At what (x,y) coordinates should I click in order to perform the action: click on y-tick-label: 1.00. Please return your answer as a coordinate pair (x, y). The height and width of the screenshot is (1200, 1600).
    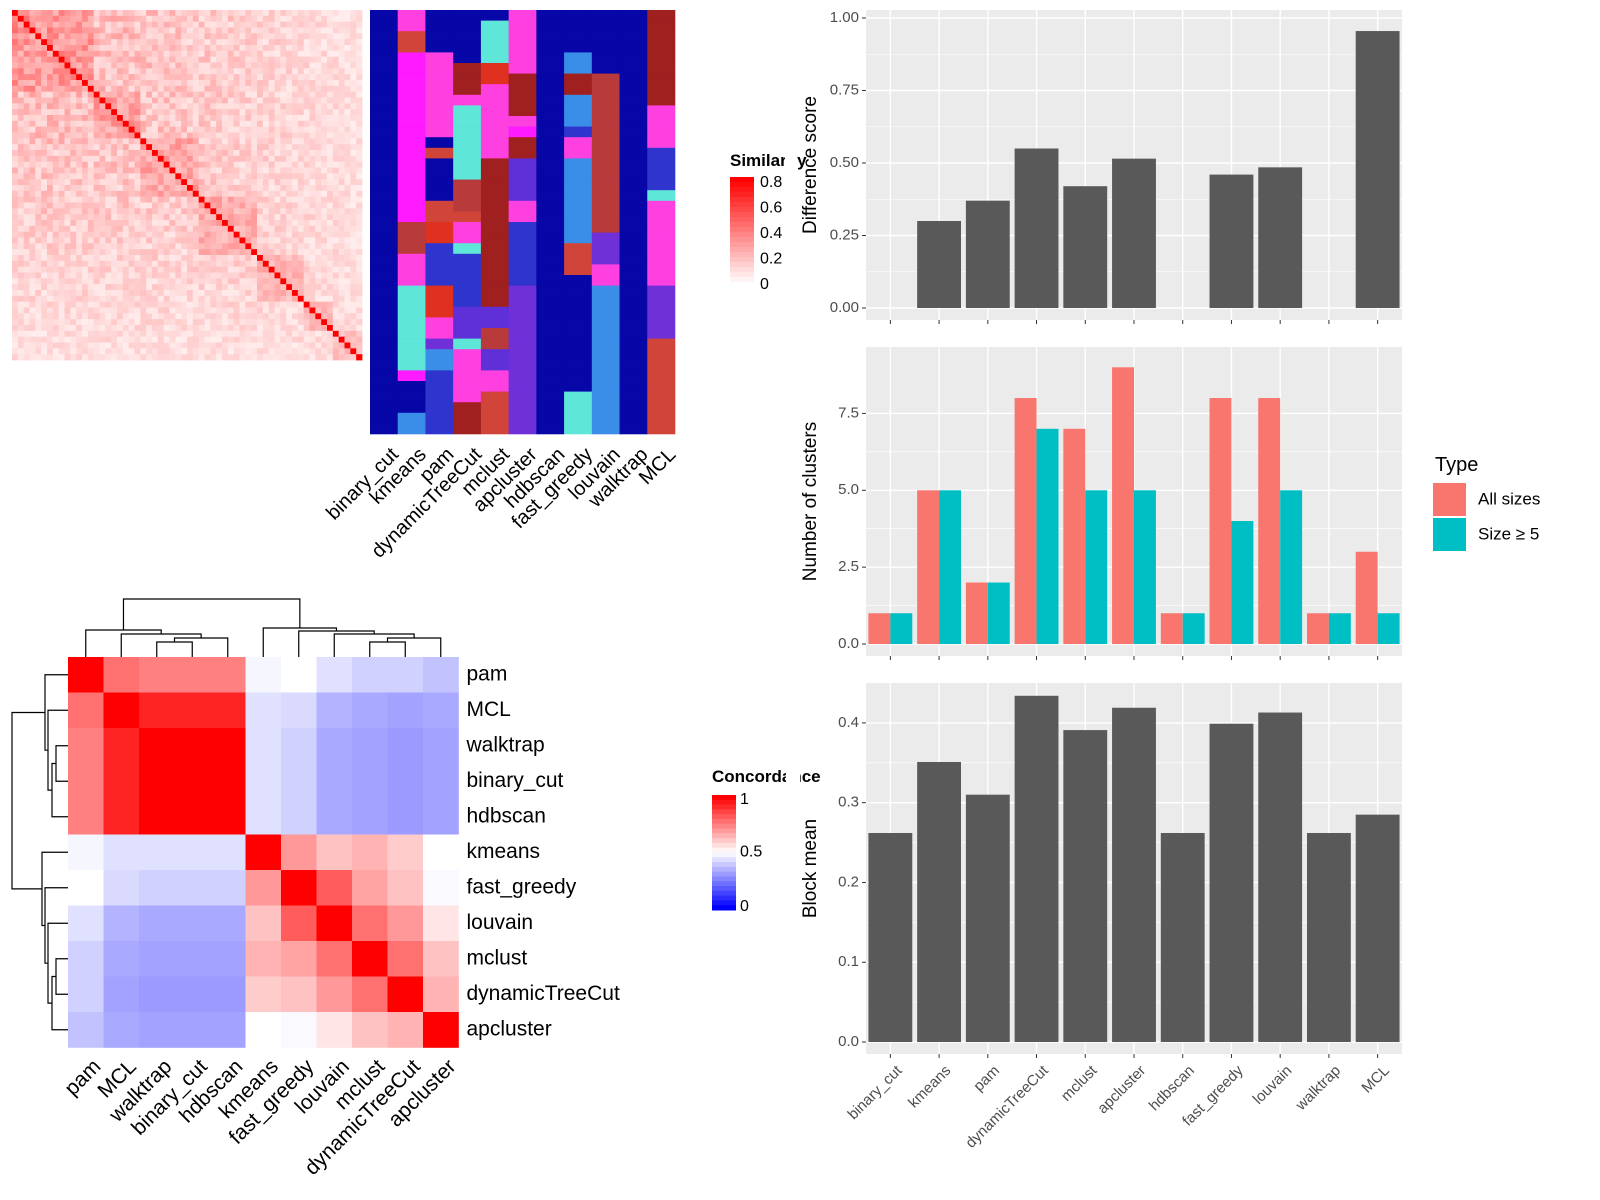
    Looking at the image, I should click on (844, 17).